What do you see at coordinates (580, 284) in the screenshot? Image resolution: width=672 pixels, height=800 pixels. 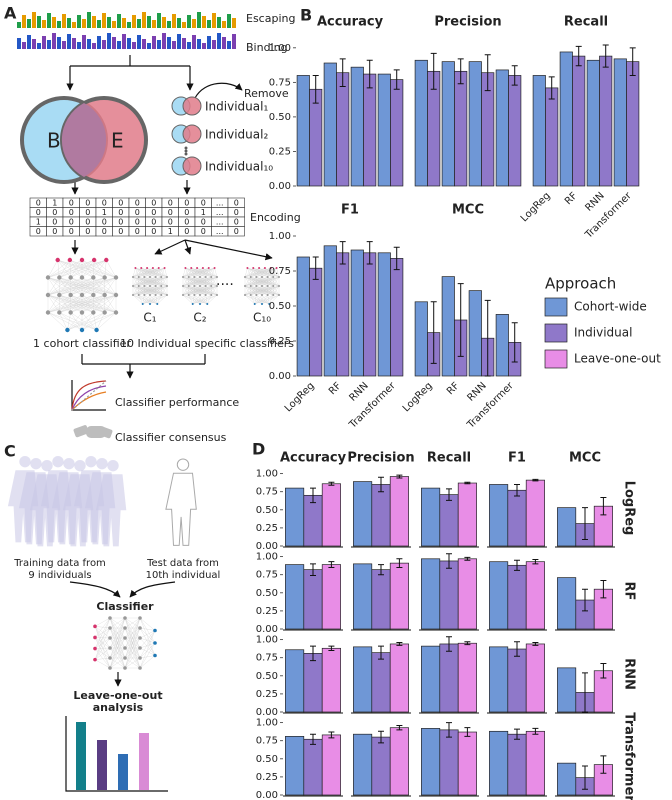 I see `legend-title: Approach` at bounding box center [580, 284].